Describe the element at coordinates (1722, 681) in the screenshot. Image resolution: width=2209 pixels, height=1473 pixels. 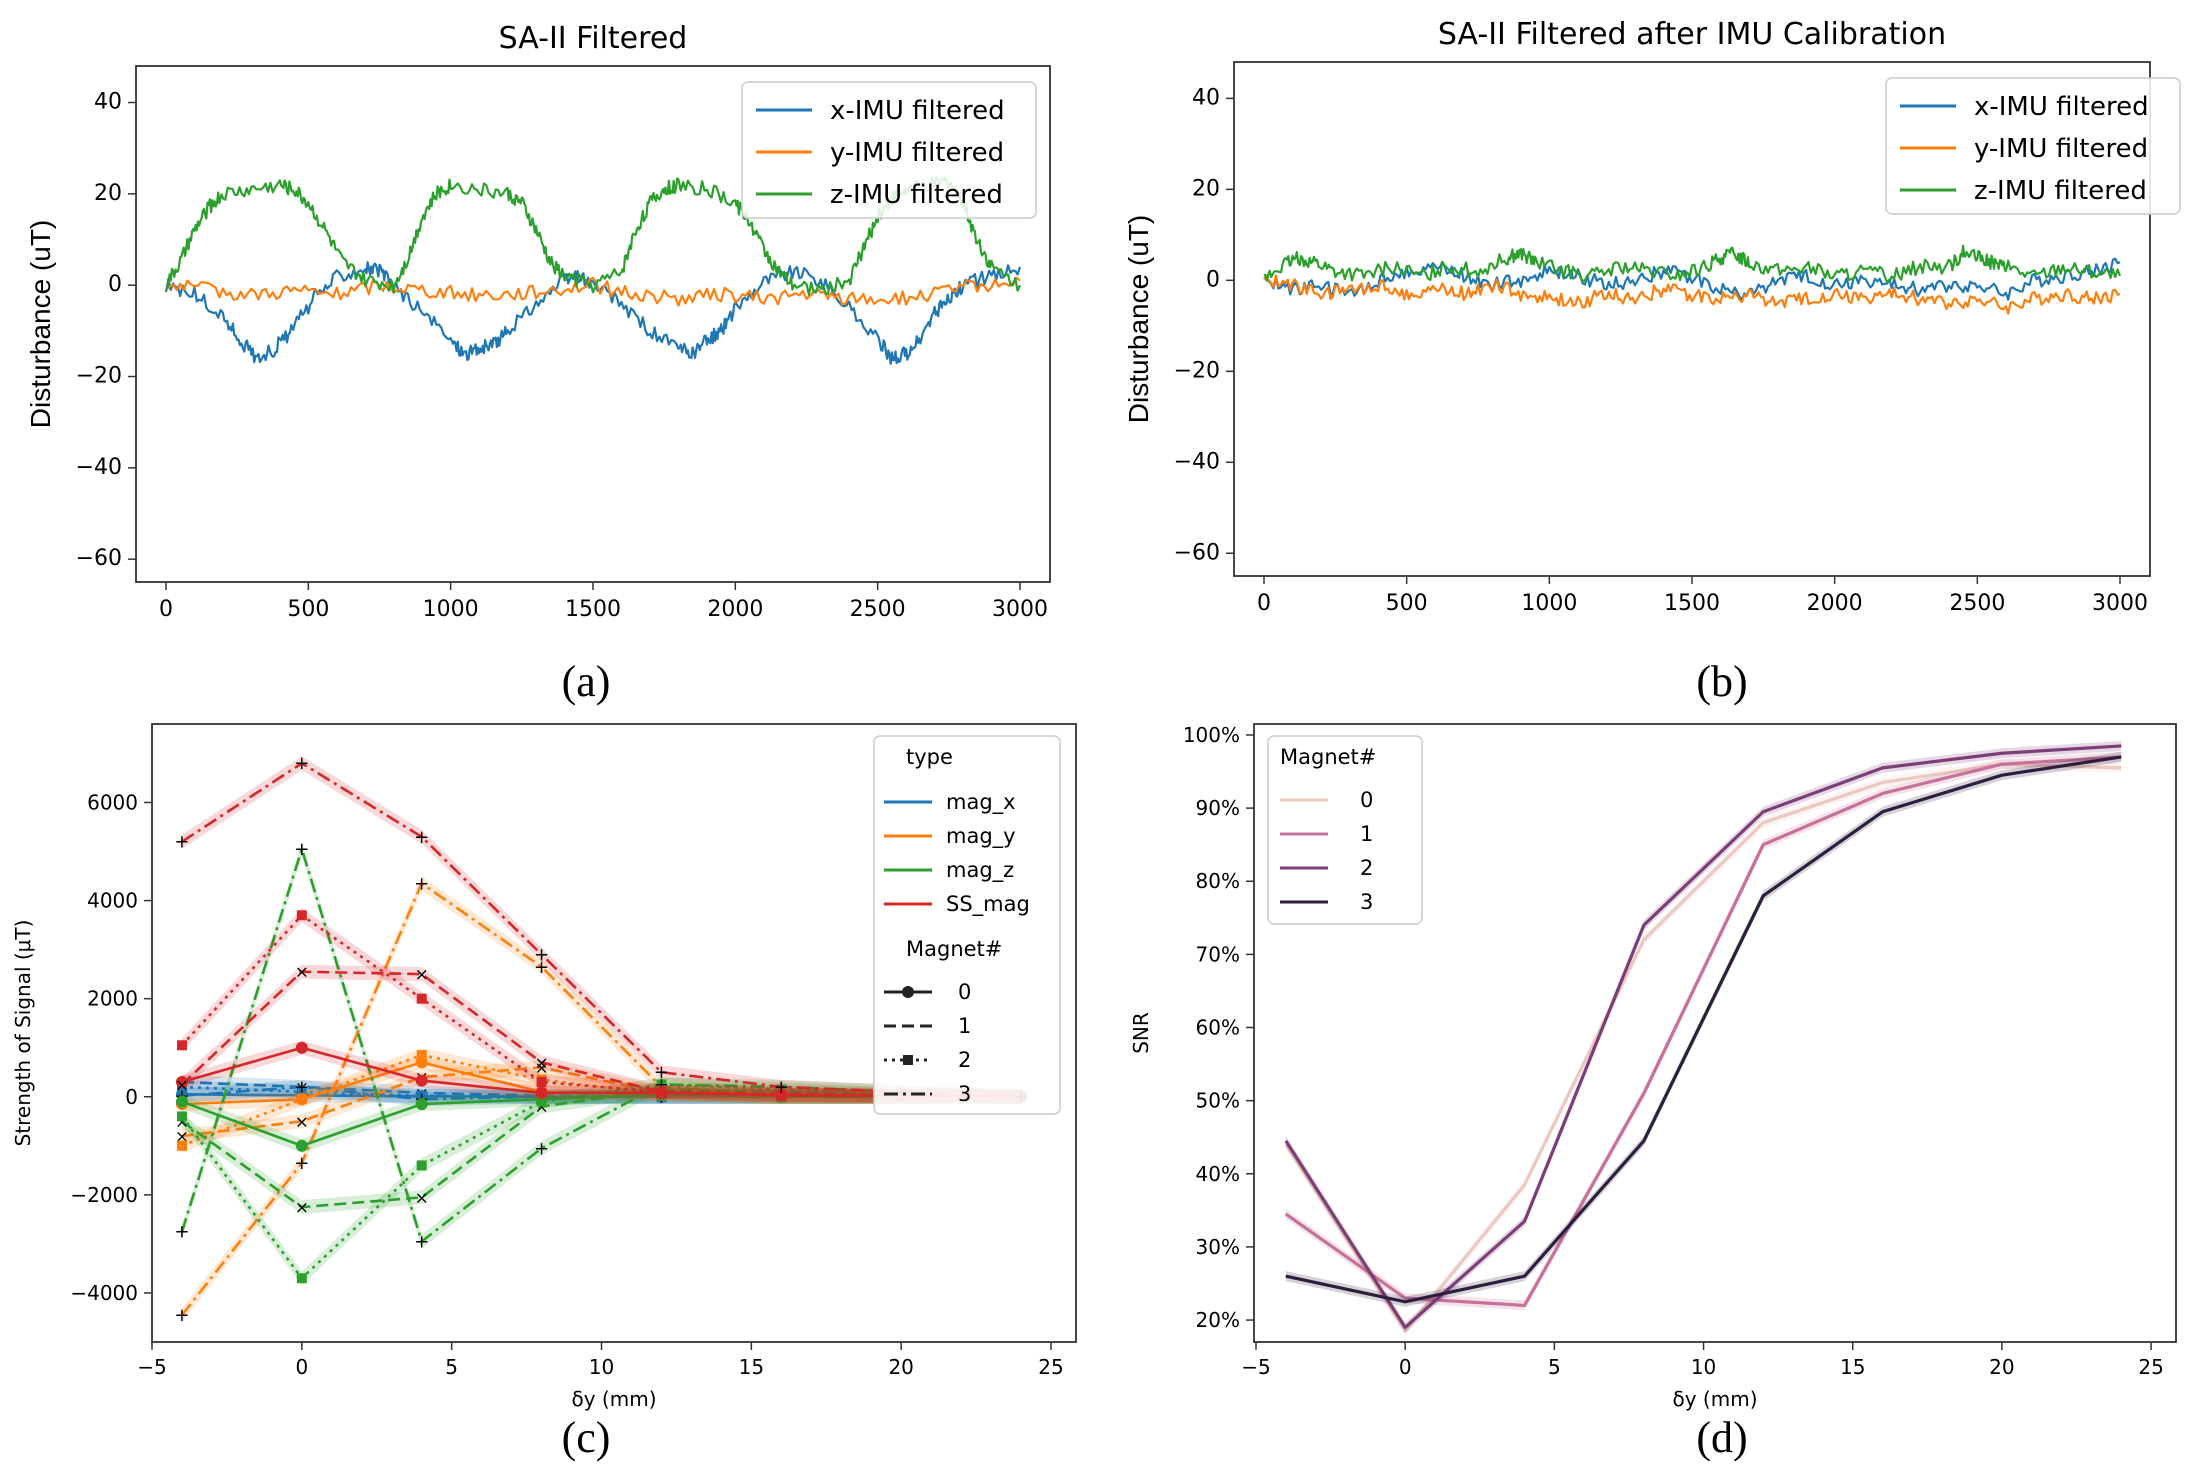
I see `caption-b: (b)` at that location.